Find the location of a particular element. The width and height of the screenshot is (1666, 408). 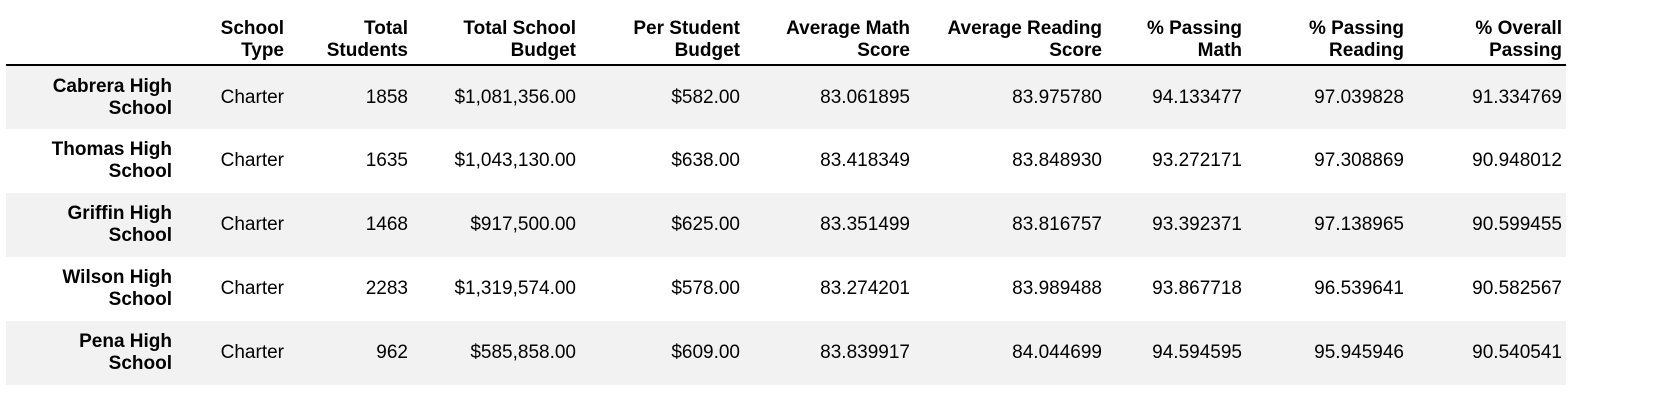

school-name-cell: Cabrera High School is located at coordinates (92, 97).